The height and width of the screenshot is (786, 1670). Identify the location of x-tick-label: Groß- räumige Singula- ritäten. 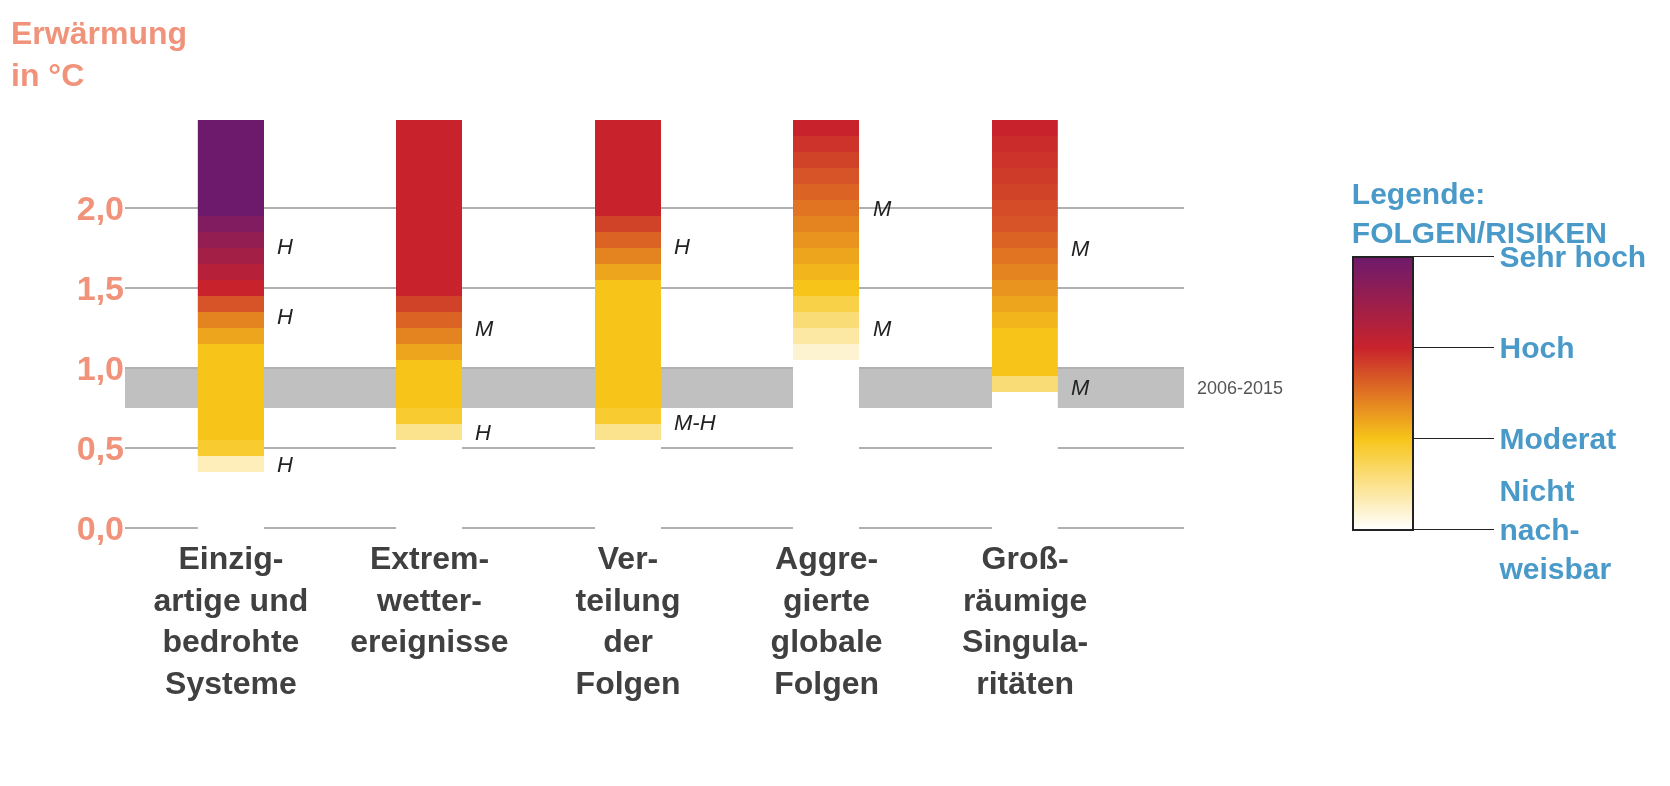
(1025, 620).